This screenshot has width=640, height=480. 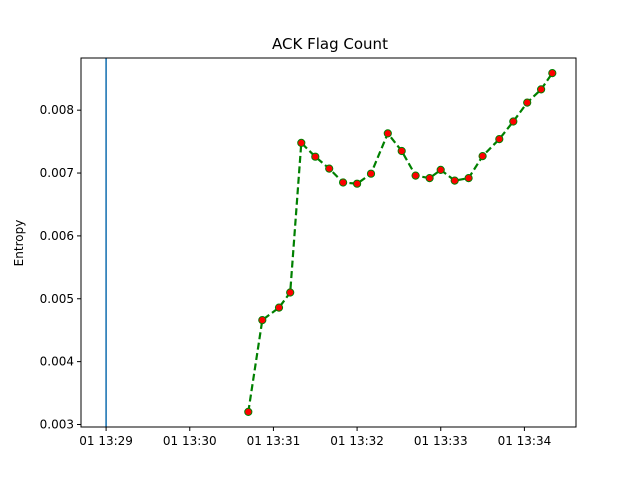 I want to click on chart-title: ACK Flag Count, so click(x=330, y=44).